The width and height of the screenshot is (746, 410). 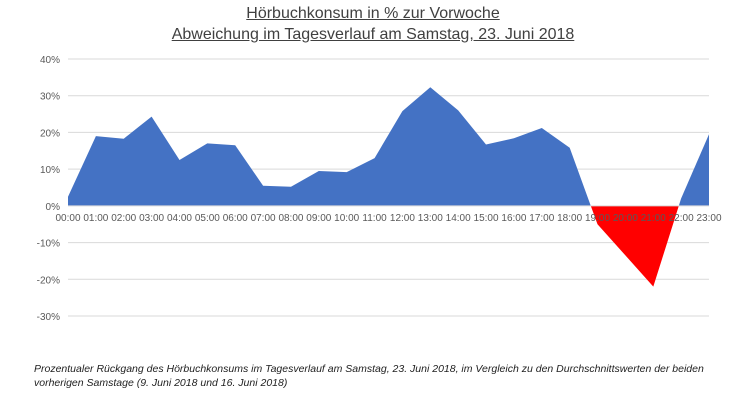 What do you see at coordinates (681, 218) in the screenshot?
I see `x-tick-label: 22:00` at bounding box center [681, 218].